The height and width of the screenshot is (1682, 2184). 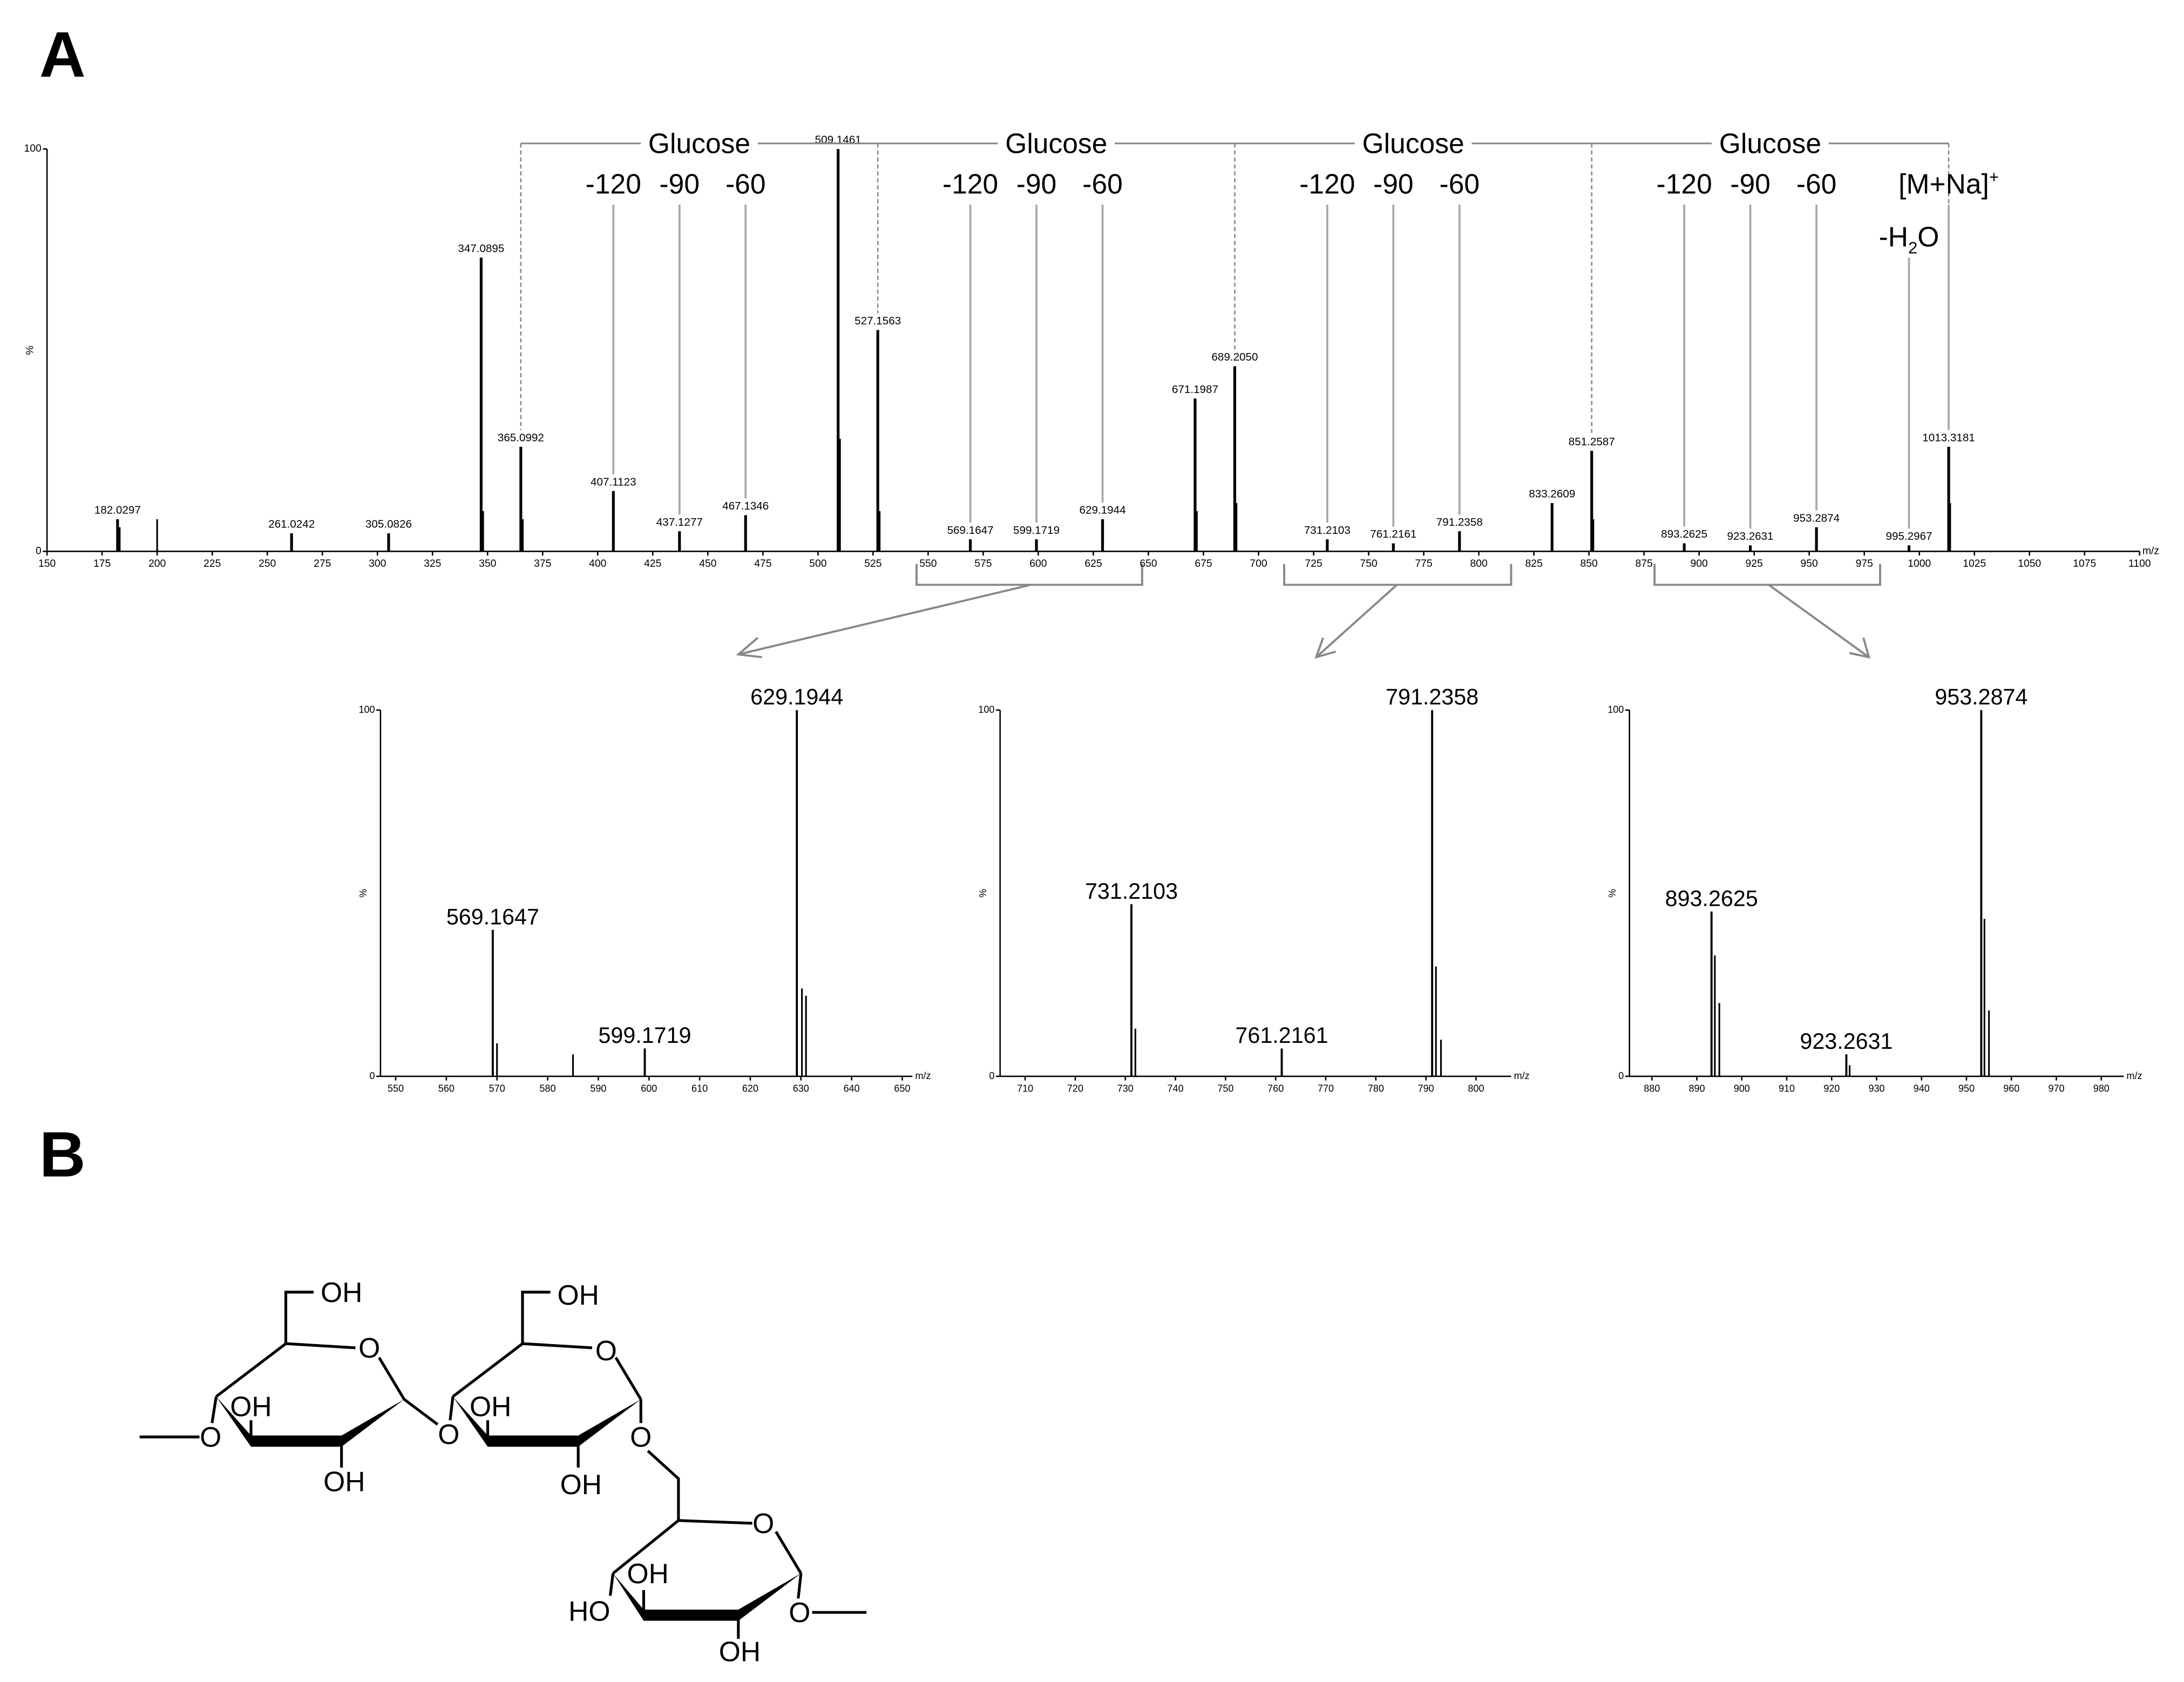 I want to click on zoom-bracket, so click(x=1767, y=575).